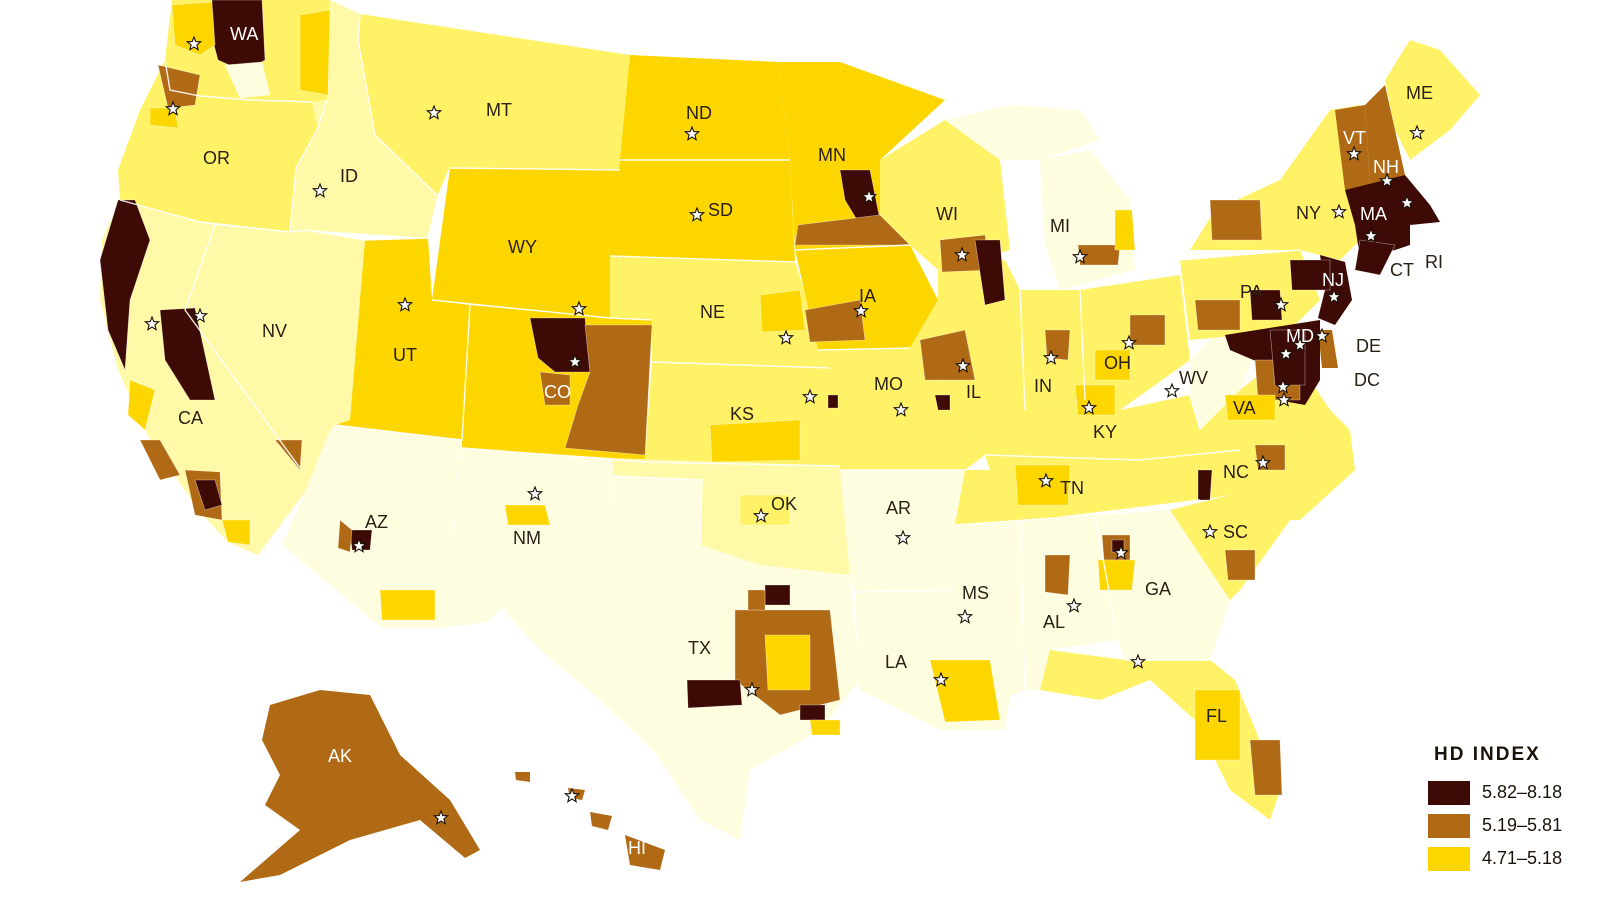 This screenshot has height=900, width=1600. What do you see at coordinates (1092, 432) in the screenshot?
I see `state-ky` at bounding box center [1092, 432].